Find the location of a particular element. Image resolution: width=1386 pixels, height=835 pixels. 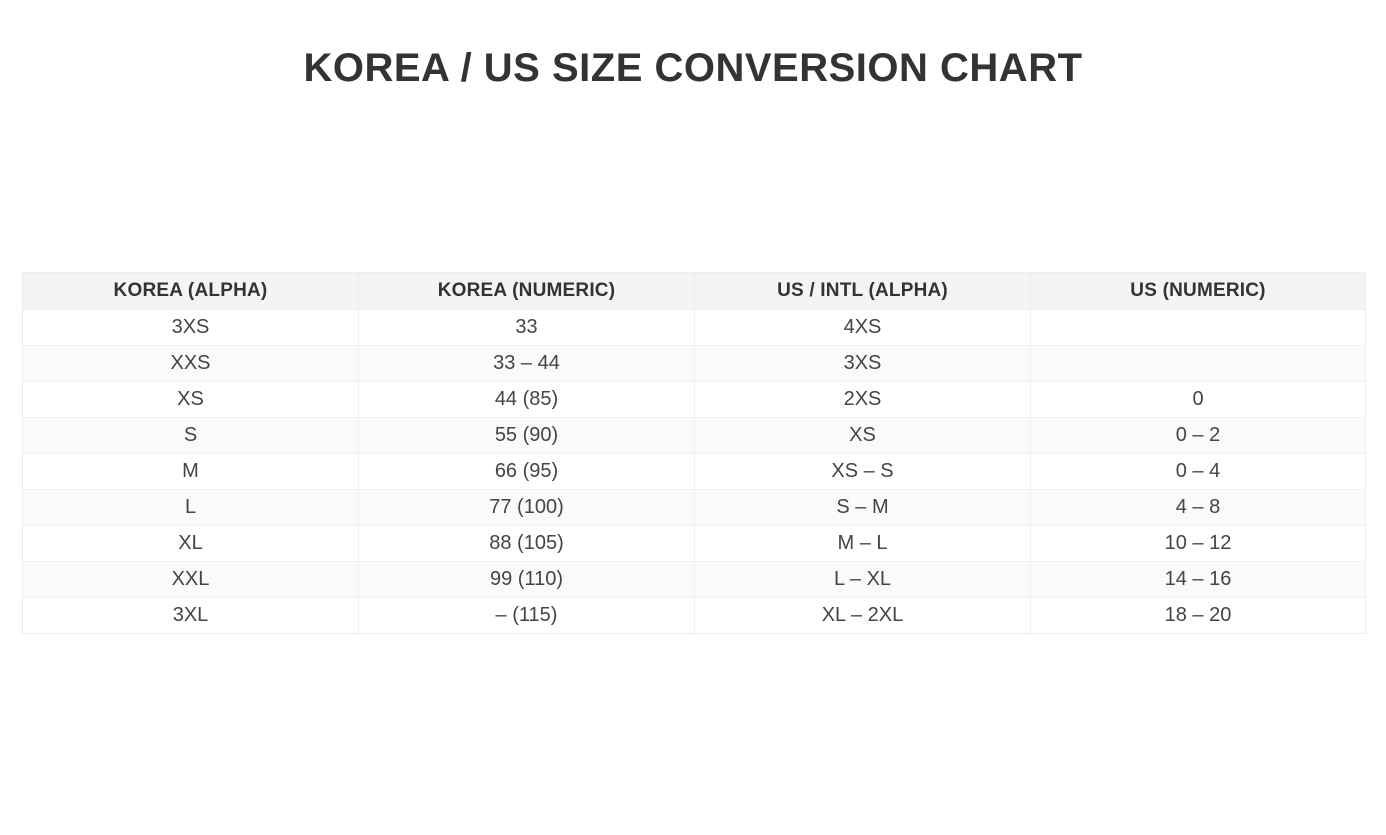

column-header-us-intl-alpha: US / INTL (ALPHA) is located at coordinates (862, 291).